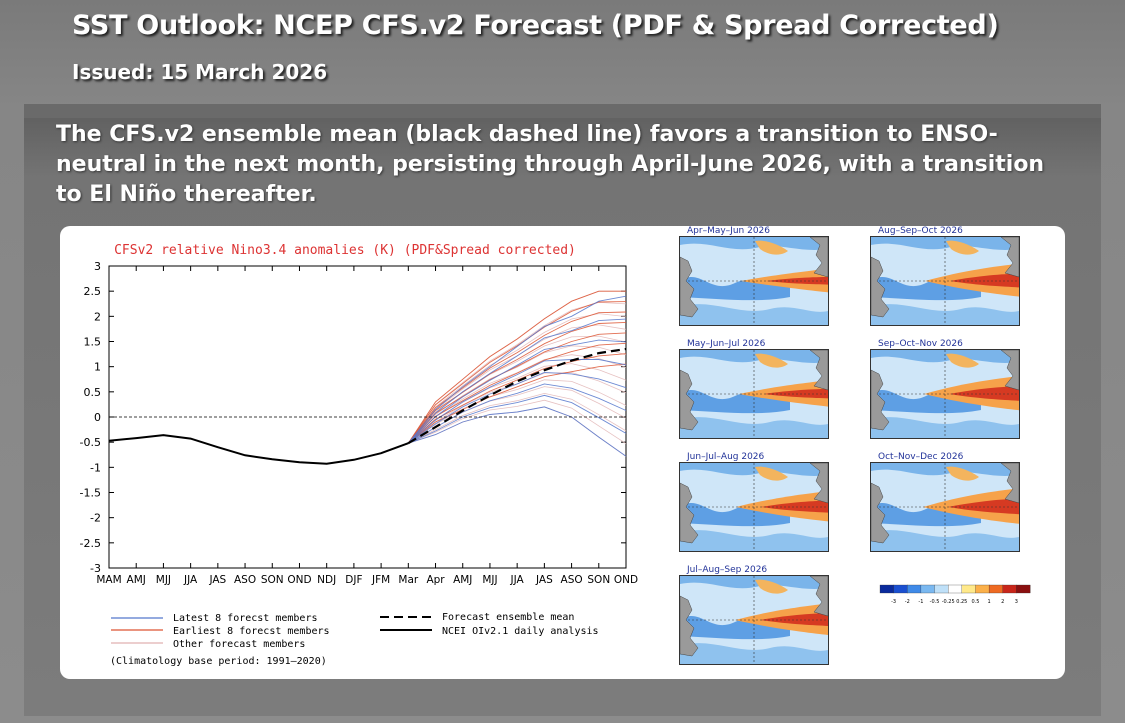 This screenshot has height=723, width=1125. What do you see at coordinates (562, 111) in the screenshot?
I see `panel-top-strip` at bounding box center [562, 111].